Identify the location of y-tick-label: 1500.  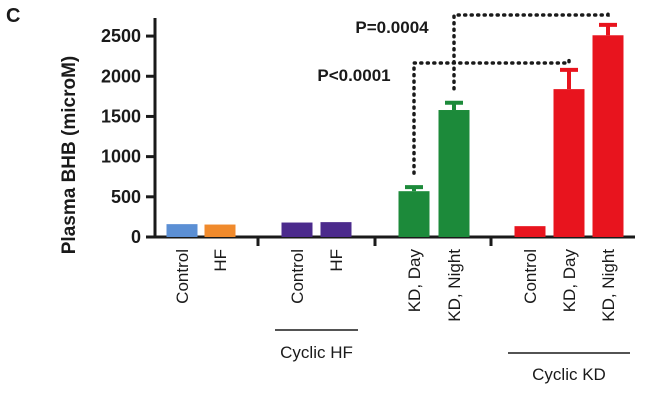
(121, 116).